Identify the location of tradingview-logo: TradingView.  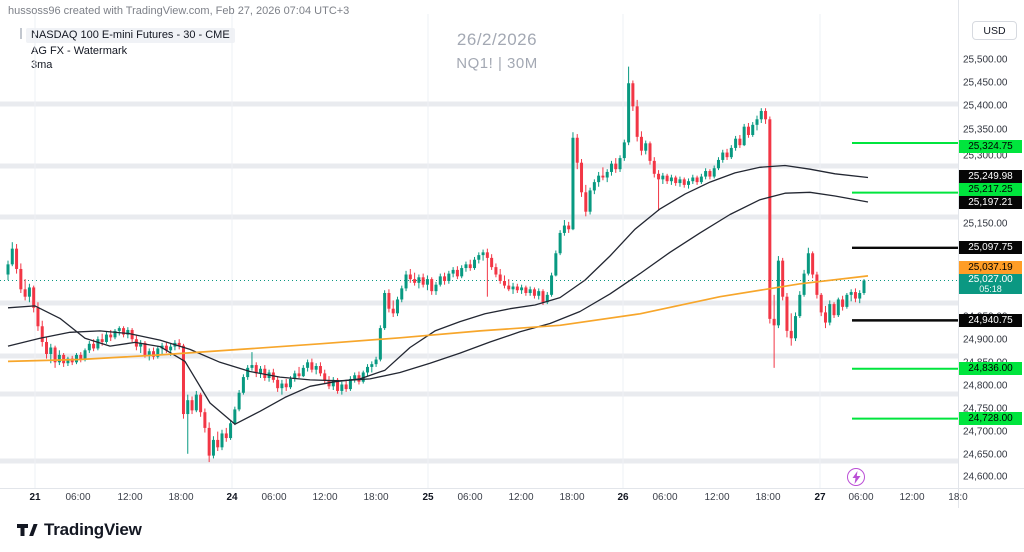
(79, 530).